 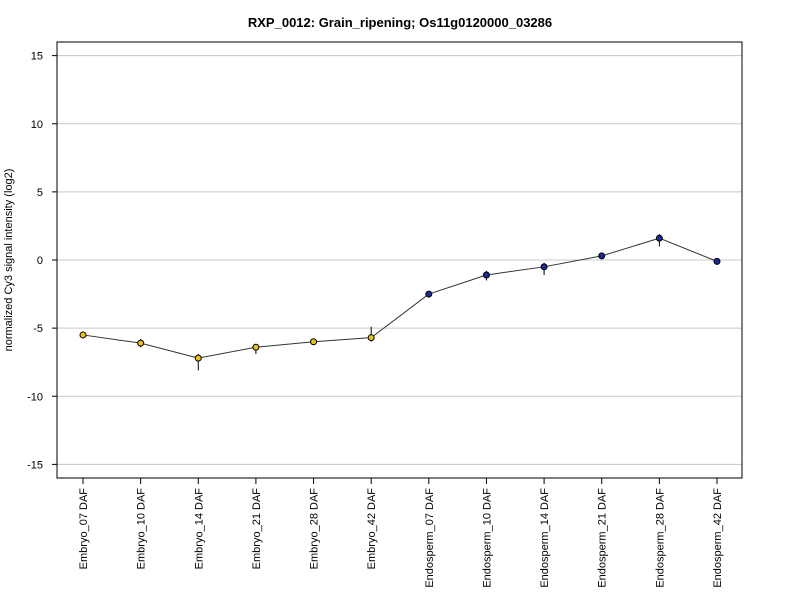 I want to click on x-tick-label: Embryo_07 DAF, so click(x=84, y=529).